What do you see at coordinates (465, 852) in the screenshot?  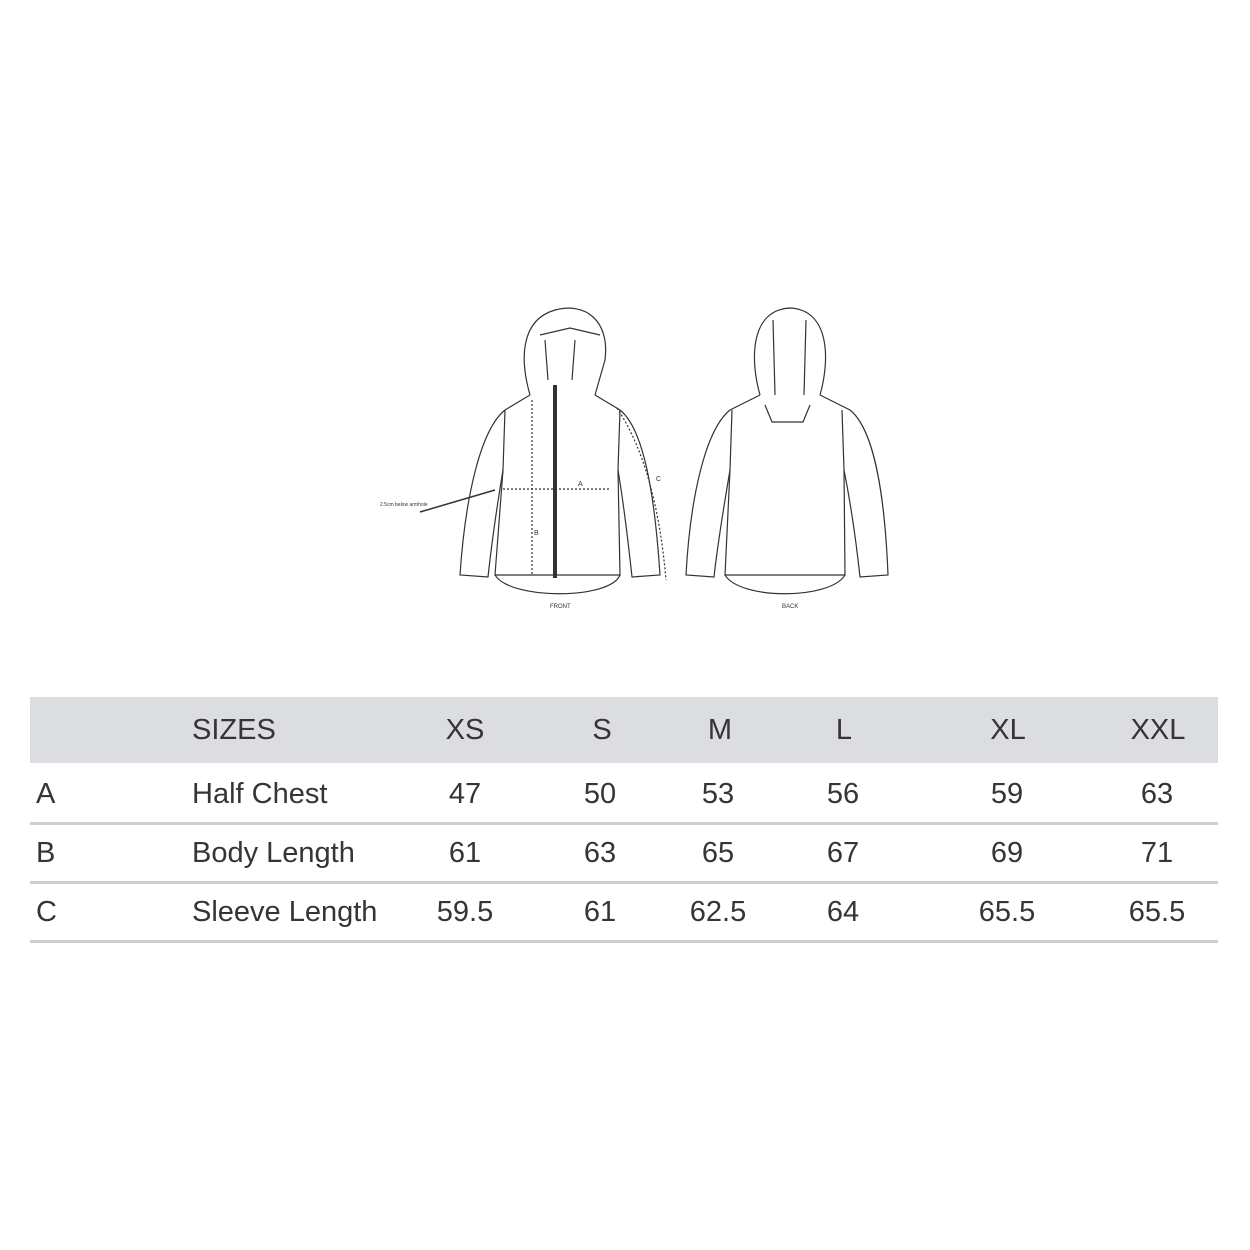 I see `value-xs: 61` at bounding box center [465, 852].